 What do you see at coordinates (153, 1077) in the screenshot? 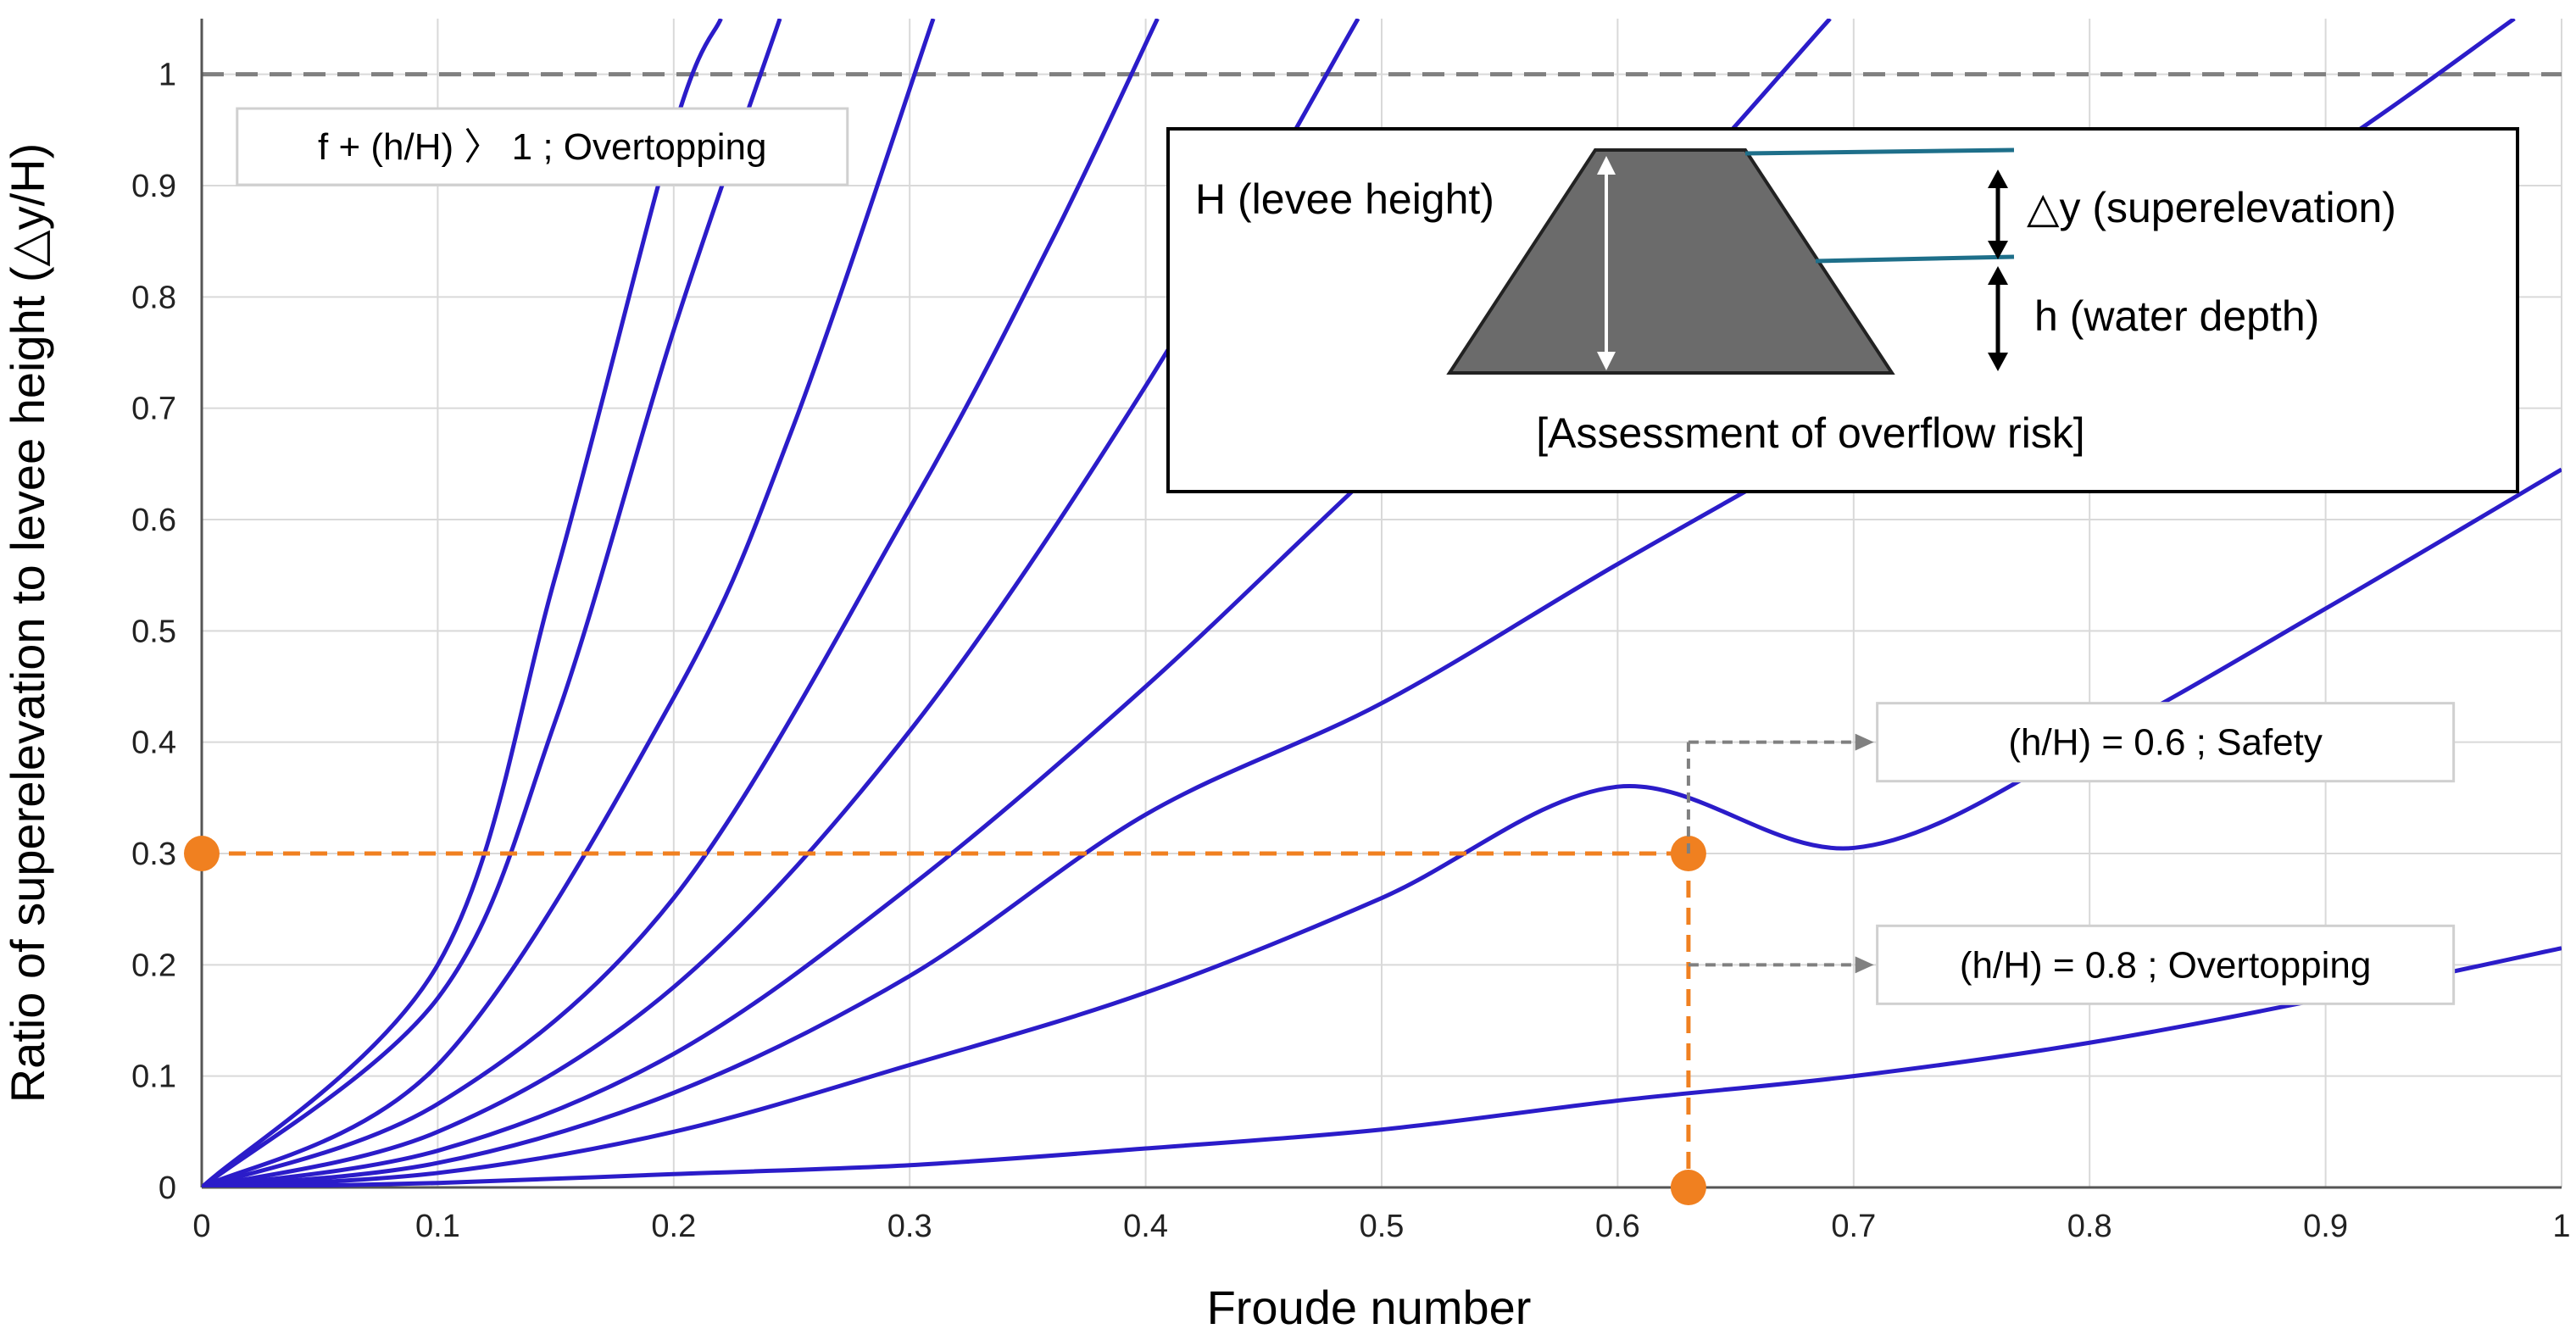
I see `y-tick-label: 0.1` at bounding box center [153, 1077].